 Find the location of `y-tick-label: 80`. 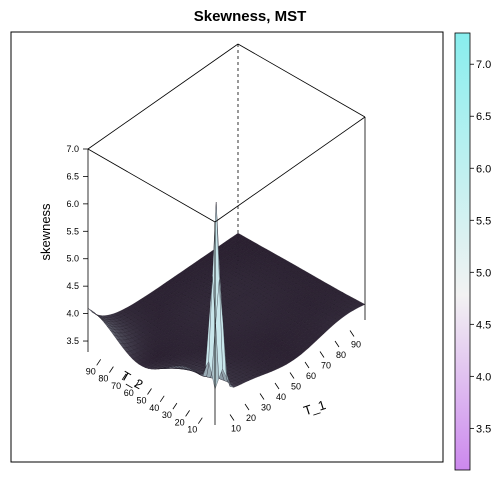

y-tick-label: 80 is located at coordinates (103, 379).